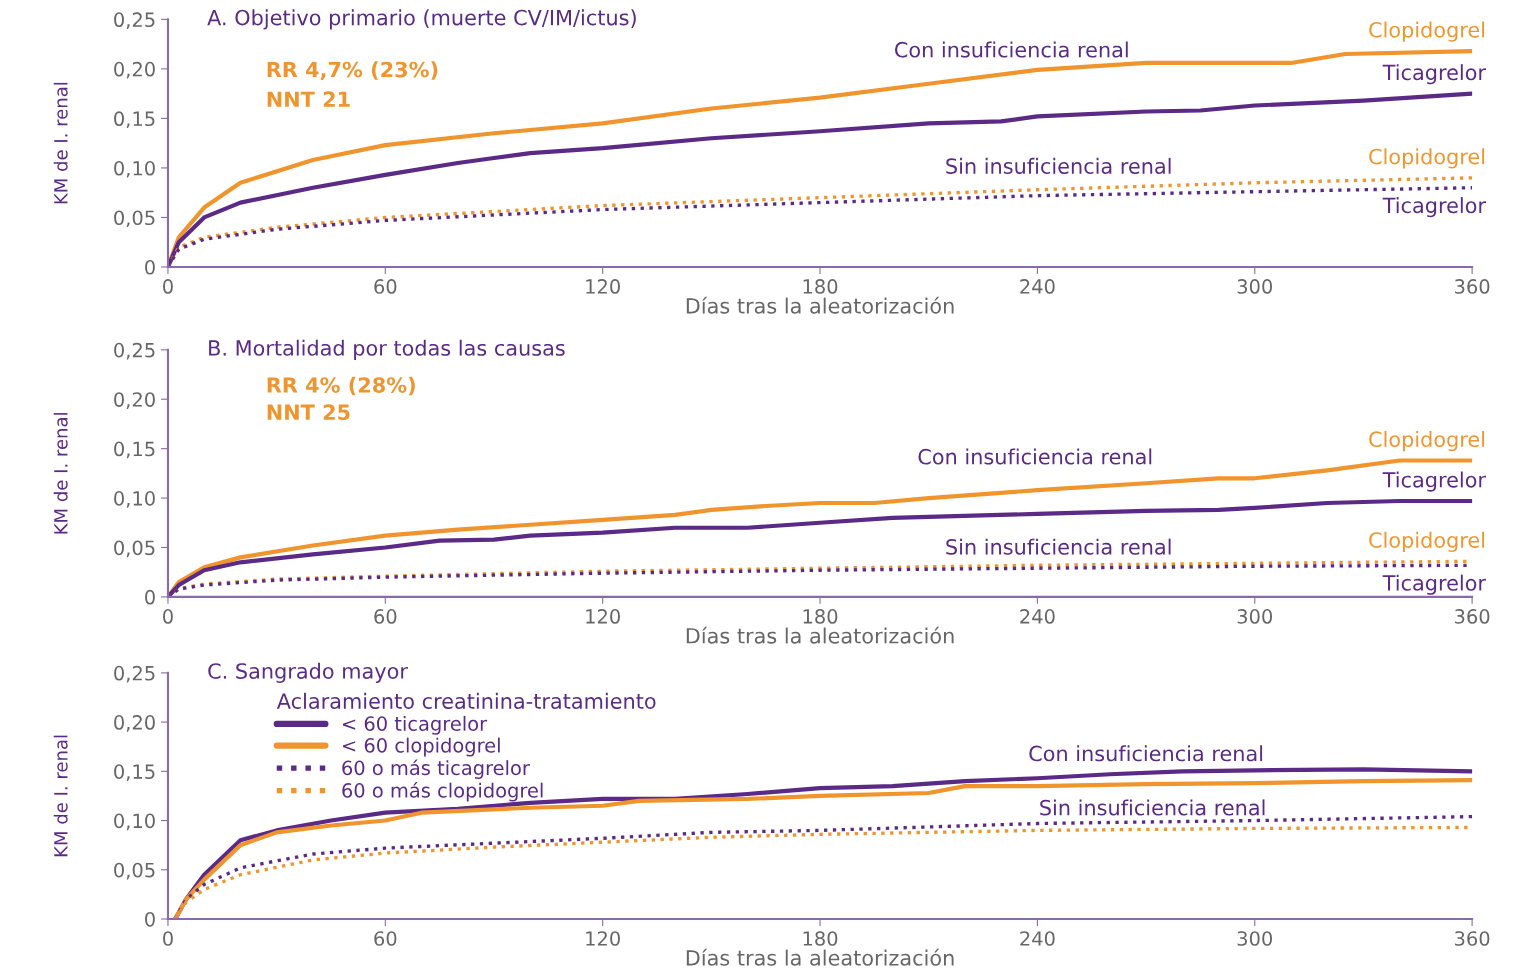 Image resolution: width=1520 pixels, height=969 pixels. I want to click on legend-label: 60 o más ticagrelor, so click(436, 769).